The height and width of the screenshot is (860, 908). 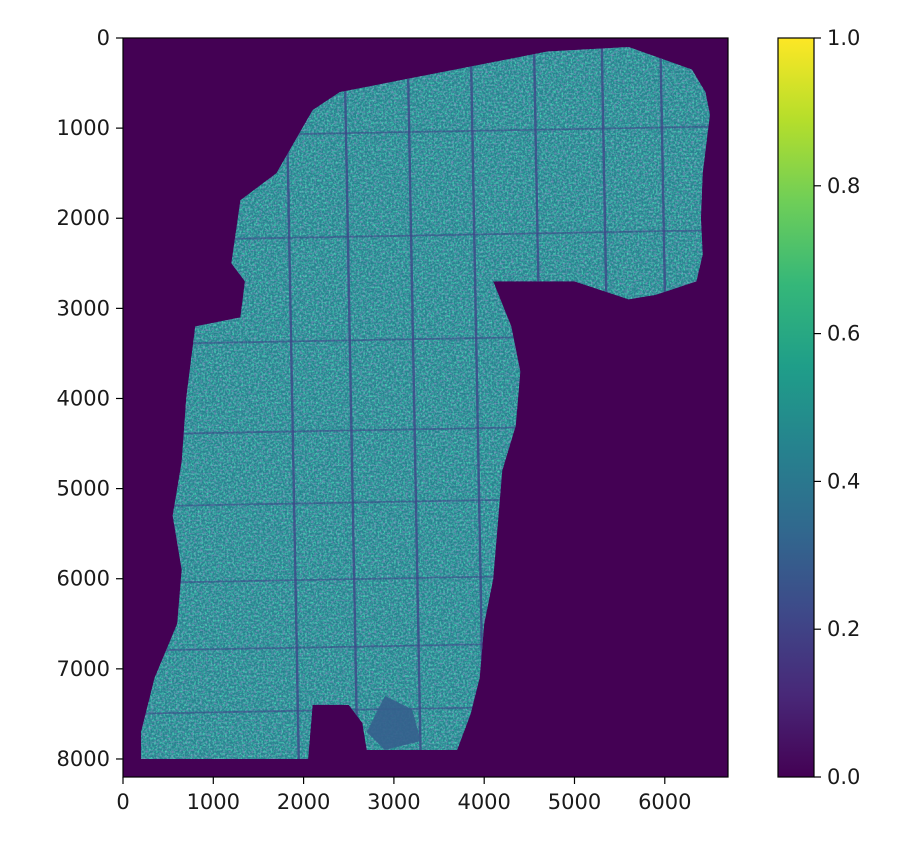 What do you see at coordinates (393, 802) in the screenshot?
I see `x-tick-label: 3000` at bounding box center [393, 802].